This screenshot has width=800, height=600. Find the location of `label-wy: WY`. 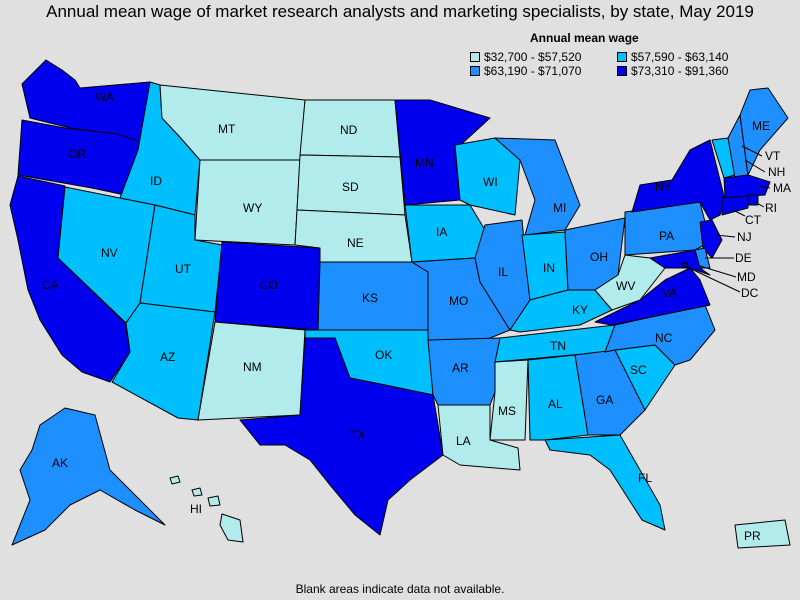

label-wy: WY is located at coordinates (252, 208).